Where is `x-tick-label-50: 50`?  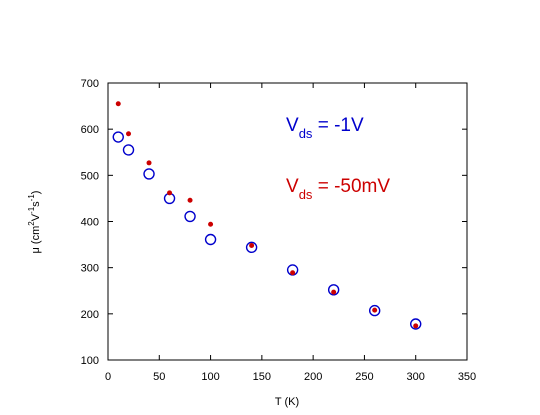 x-tick-label-50: 50 is located at coordinates (159, 377).